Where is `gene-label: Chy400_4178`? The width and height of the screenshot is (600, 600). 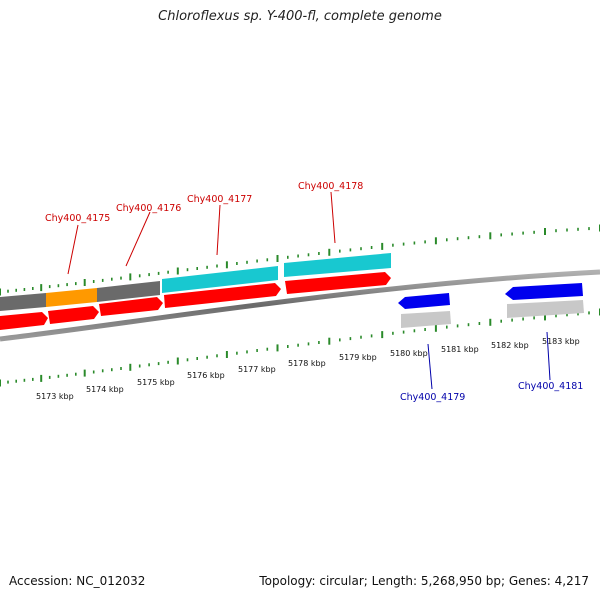 gene-label: Chy400_4178 is located at coordinates (330, 186).